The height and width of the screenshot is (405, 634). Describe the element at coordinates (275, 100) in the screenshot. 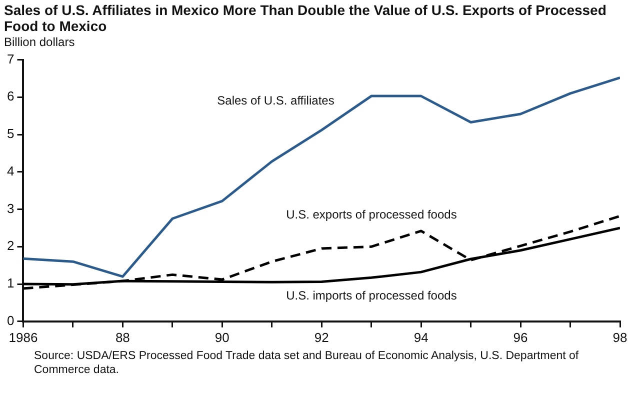

I see `series-label: Sales of U.S. affiliates` at that location.